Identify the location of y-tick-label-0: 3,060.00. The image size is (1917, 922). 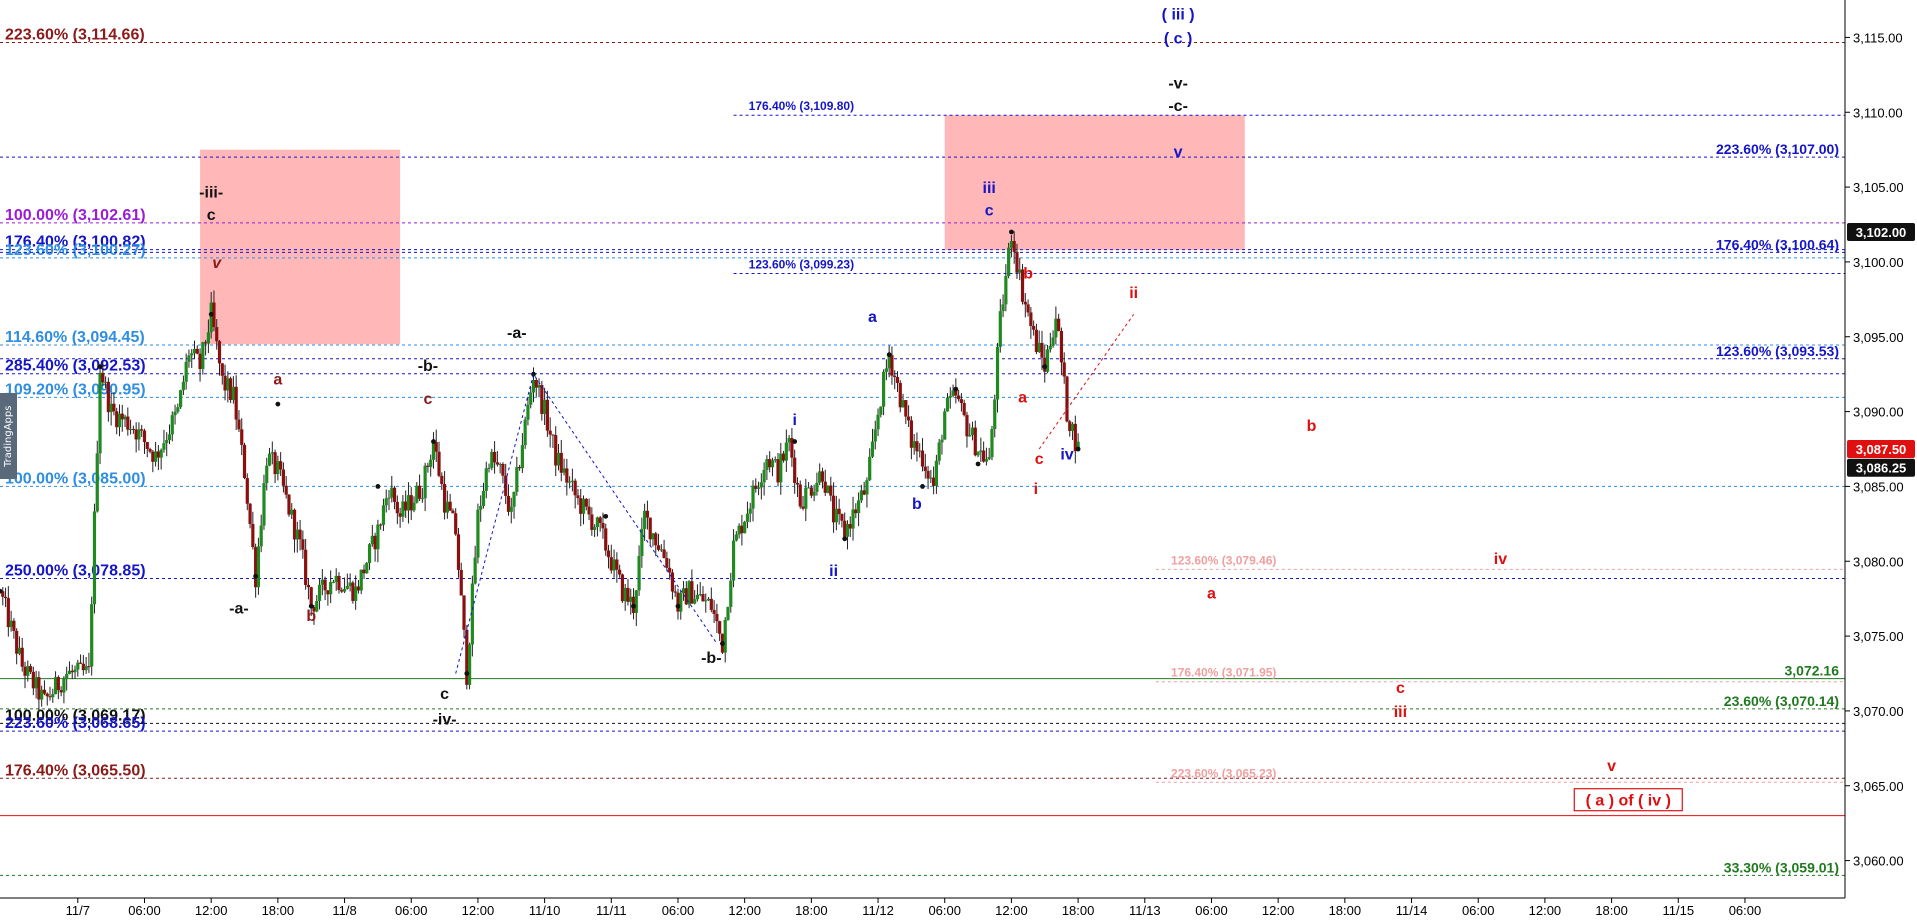
(1878, 861).